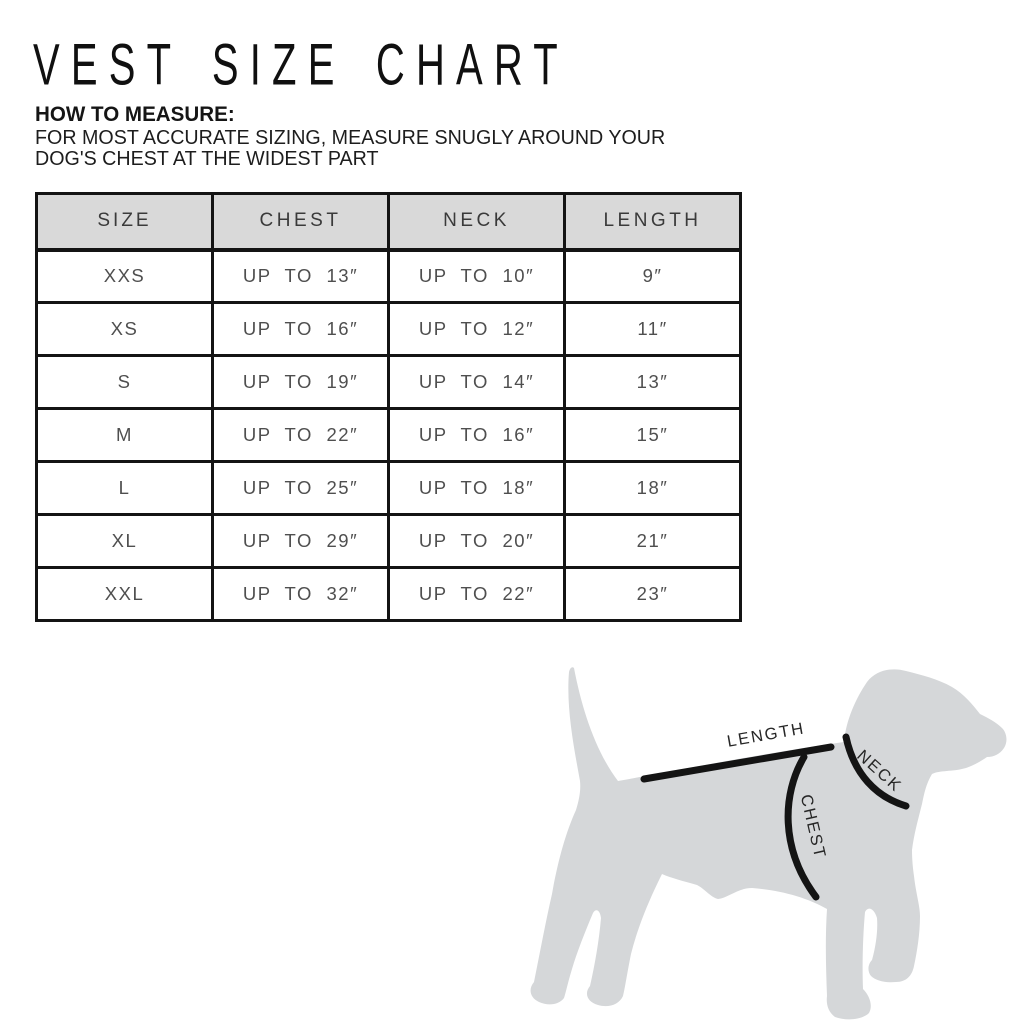 Image resolution: width=1024 pixels, height=1024 pixels. Describe the element at coordinates (300, 276) in the screenshot. I see `chest-cell: UP TO 13″` at that location.